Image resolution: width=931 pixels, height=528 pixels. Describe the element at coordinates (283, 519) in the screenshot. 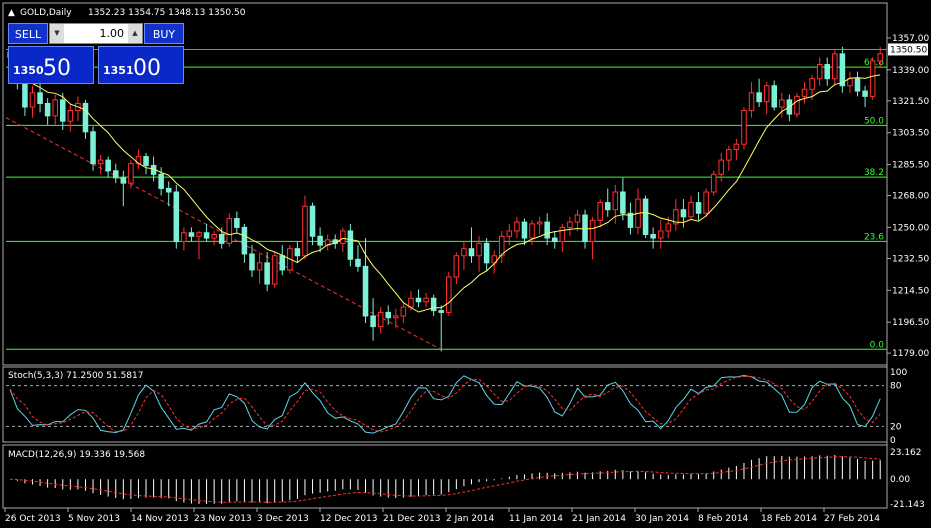

I see `time-tick-label: 3 Dec 2013` at that location.